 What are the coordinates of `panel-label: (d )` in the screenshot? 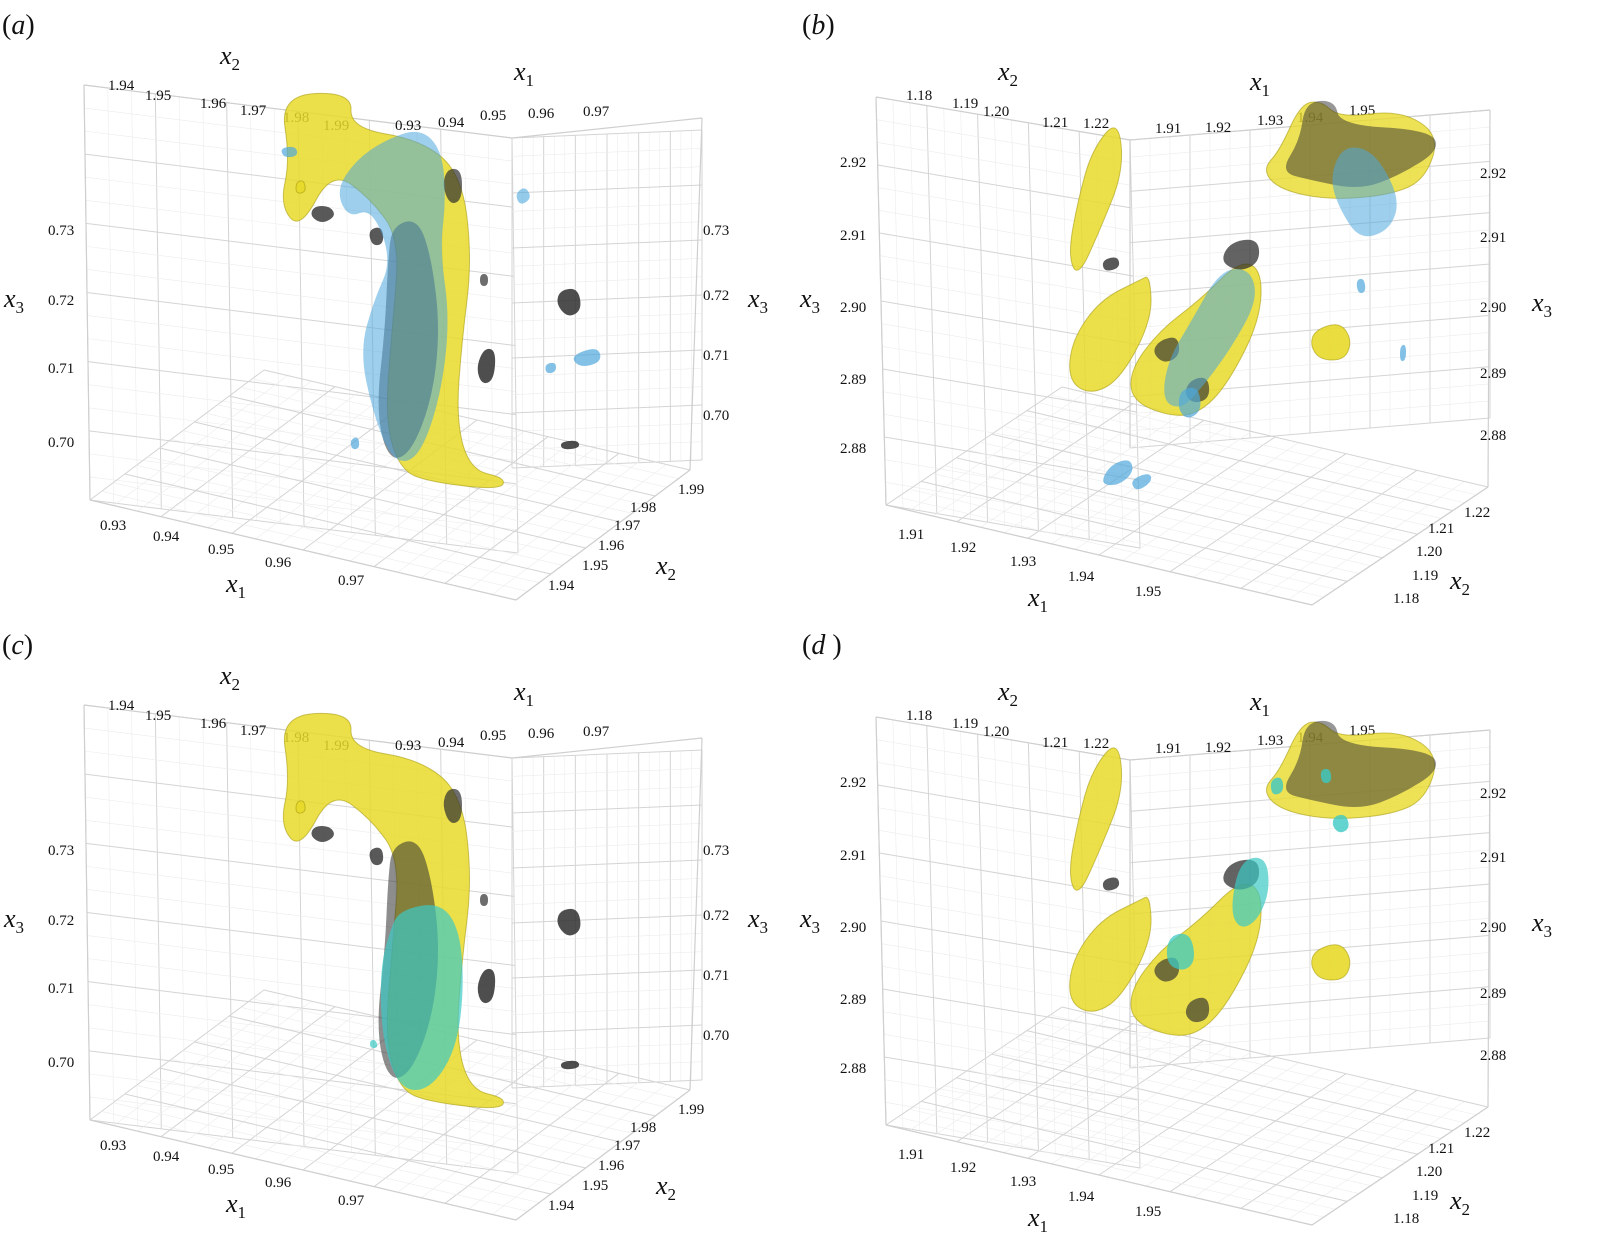 It's located at (822, 645).